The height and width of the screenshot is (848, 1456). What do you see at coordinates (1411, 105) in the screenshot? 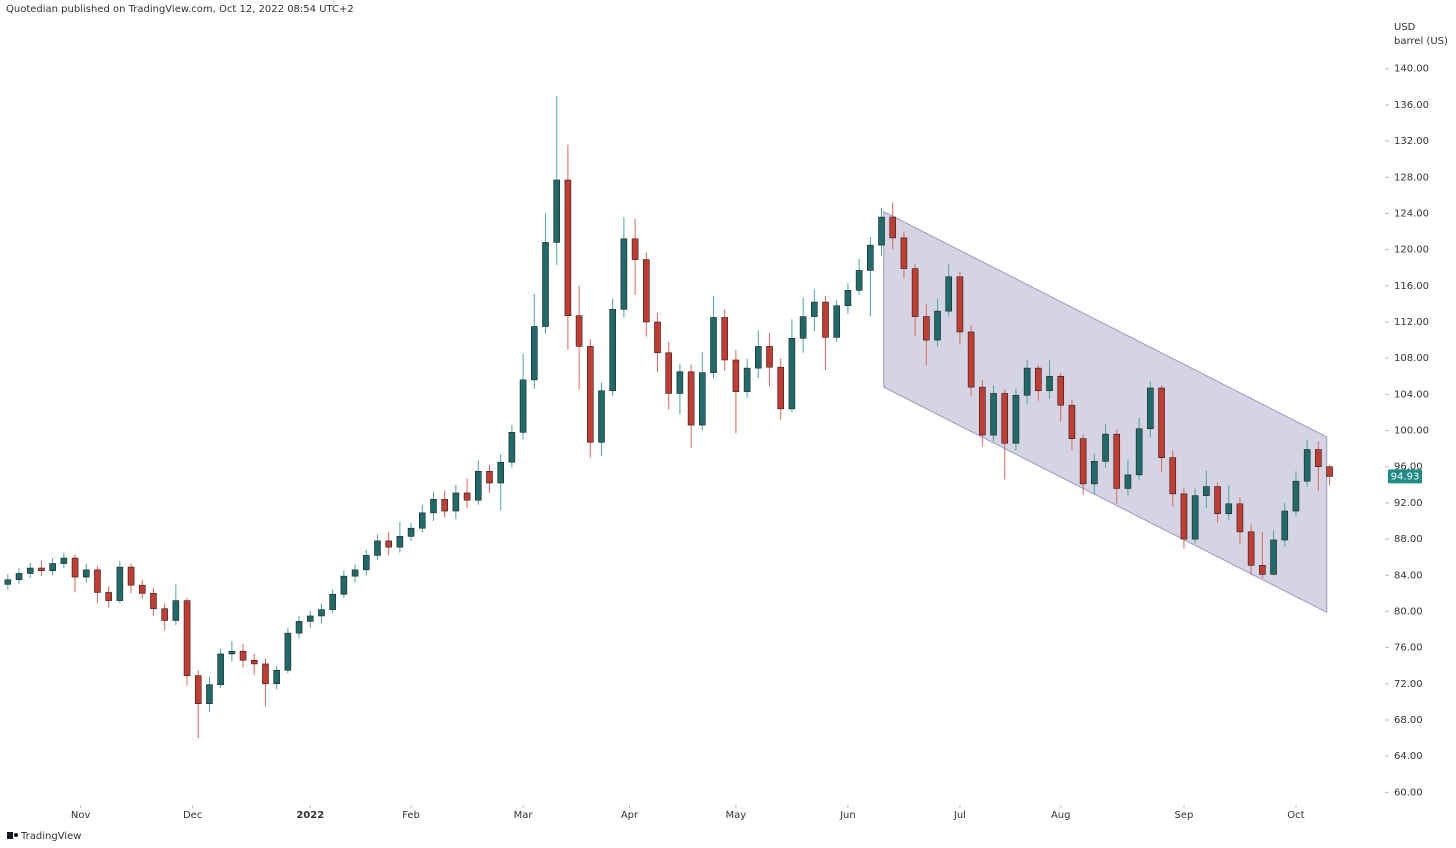
I see `y-tick-label: 136.00` at bounding box center [1411, 105].